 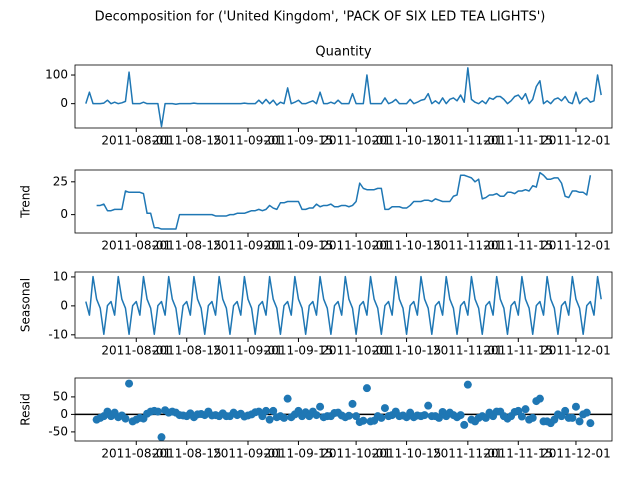 I want to click on y-tick-label: 25, so click(x=60, y=181).